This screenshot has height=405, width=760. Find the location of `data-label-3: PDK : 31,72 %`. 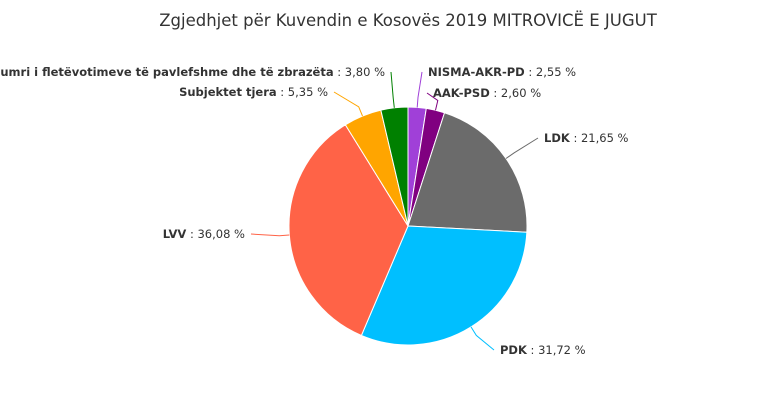

data-label-3: PDK : 31,72 % is located at coordinates (543, 350).